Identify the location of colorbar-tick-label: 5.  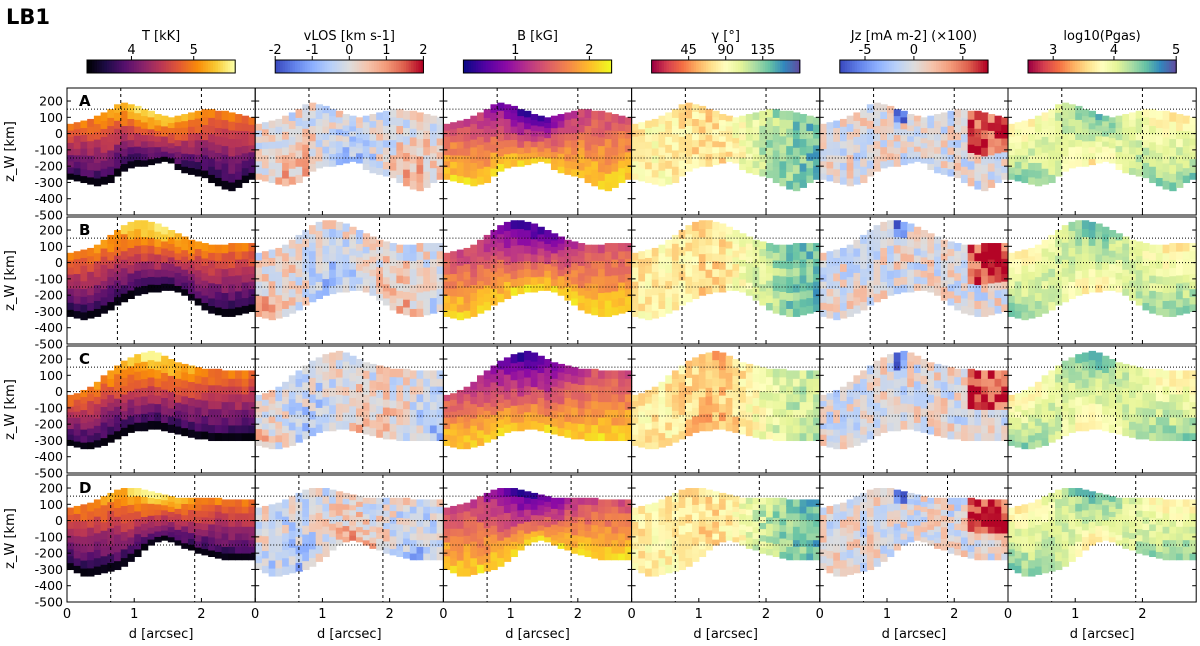
(194, 50).